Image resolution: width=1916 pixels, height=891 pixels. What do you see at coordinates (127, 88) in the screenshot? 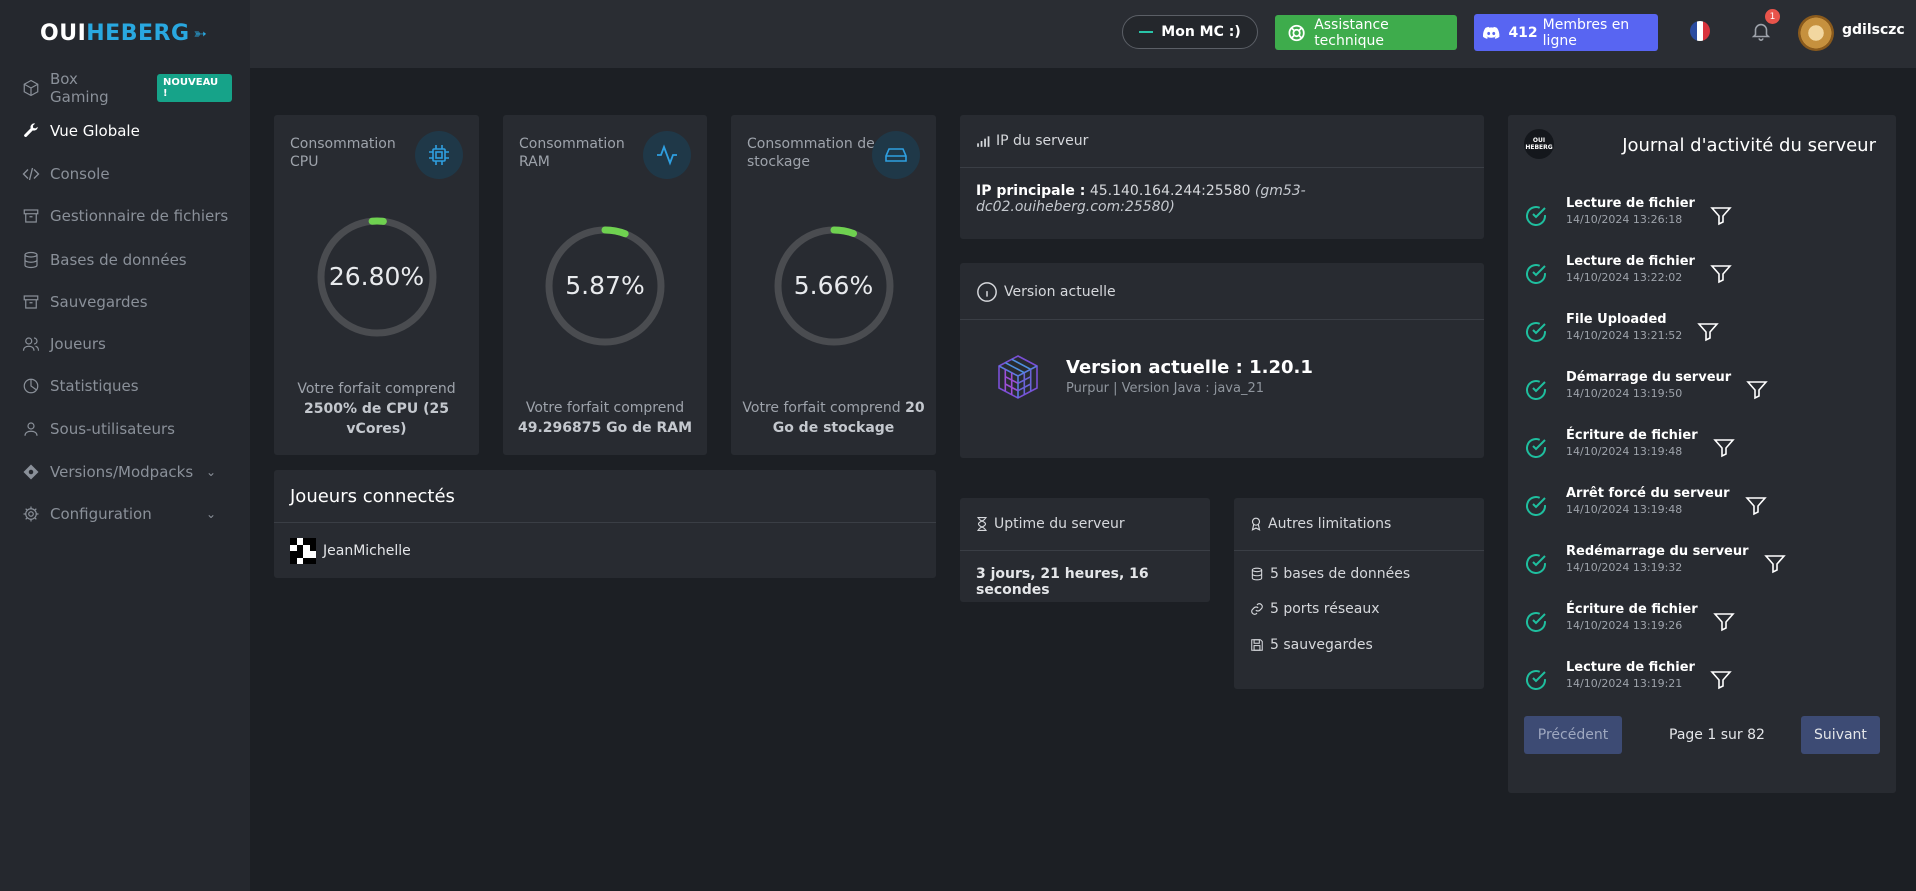
I see `sidebar-item-box-gaming: Box Gaming NOUVEAU !` at bounding box center [127, 88].